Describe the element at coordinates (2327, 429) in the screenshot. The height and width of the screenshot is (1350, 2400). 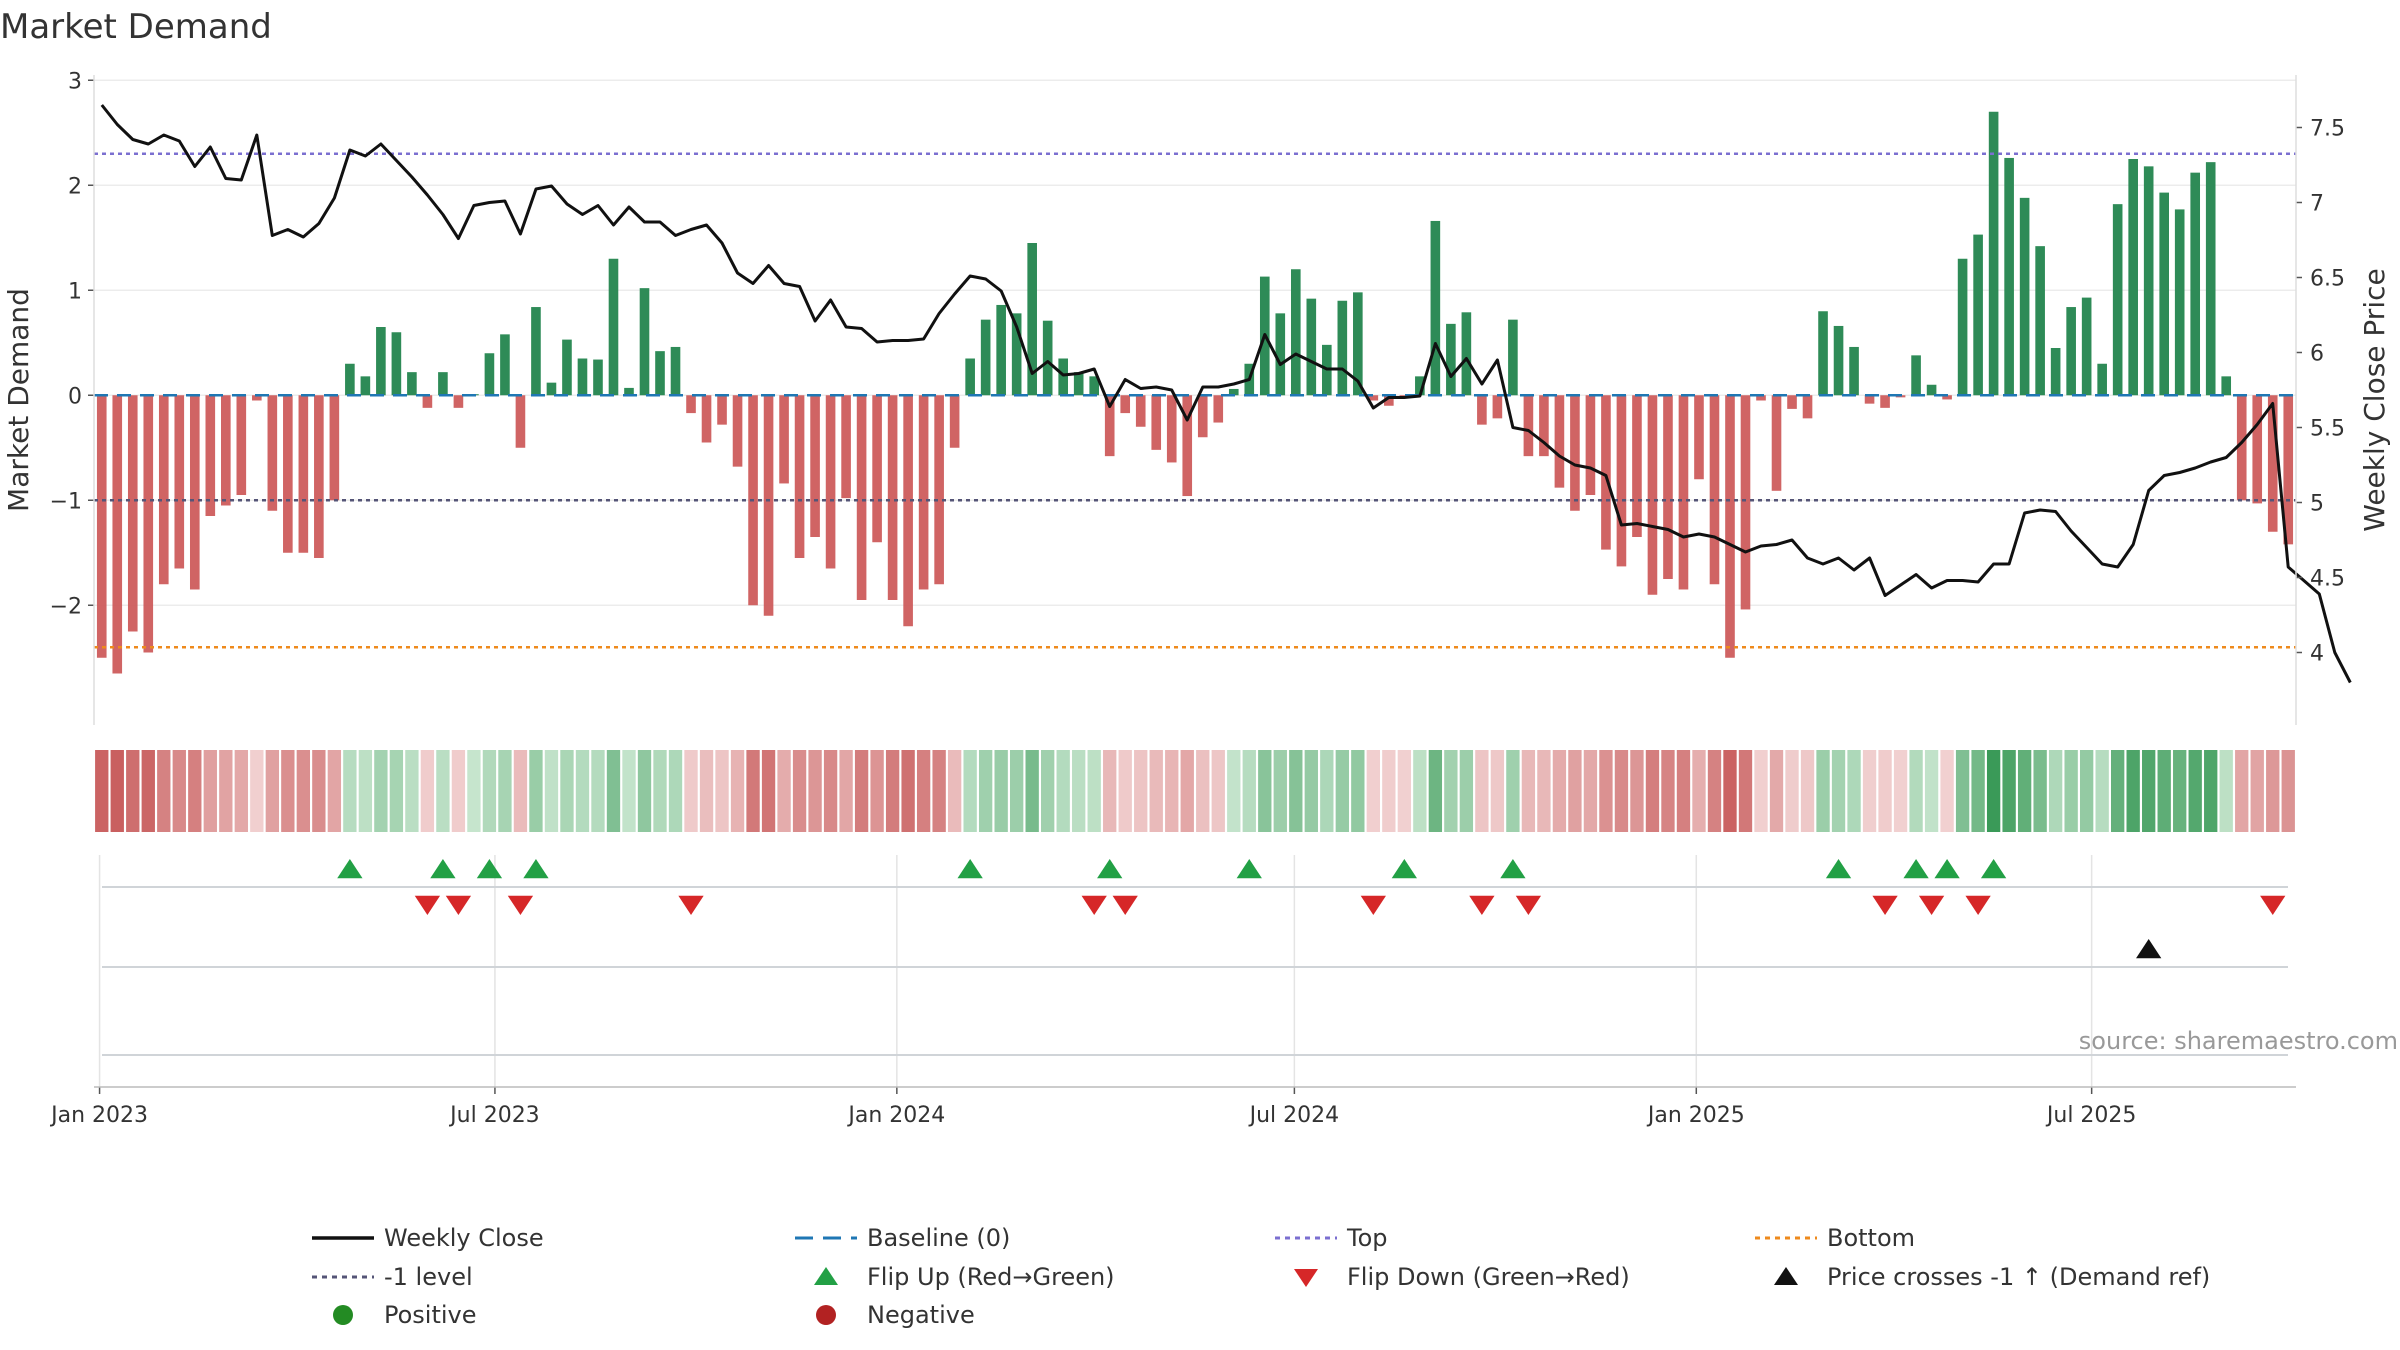
I see `y-tick-label-right: 5.5` at that location.